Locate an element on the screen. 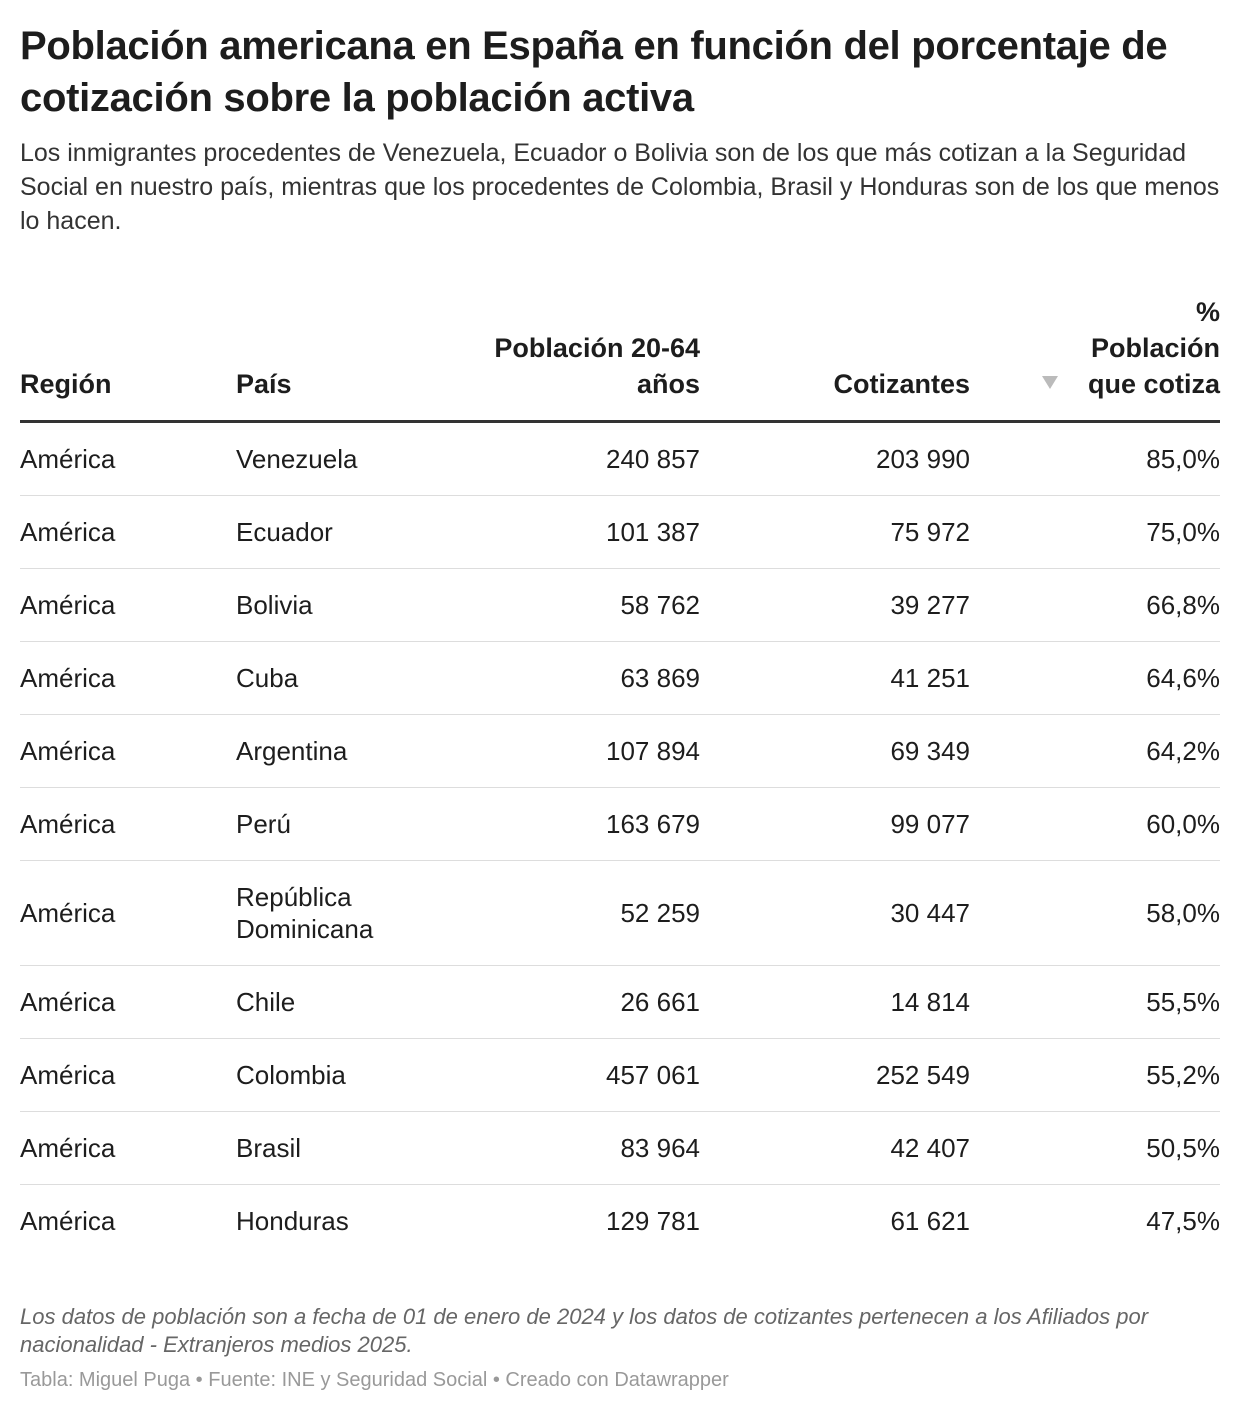  table-cell: 75,0% is located at coordinates (1095, 532).